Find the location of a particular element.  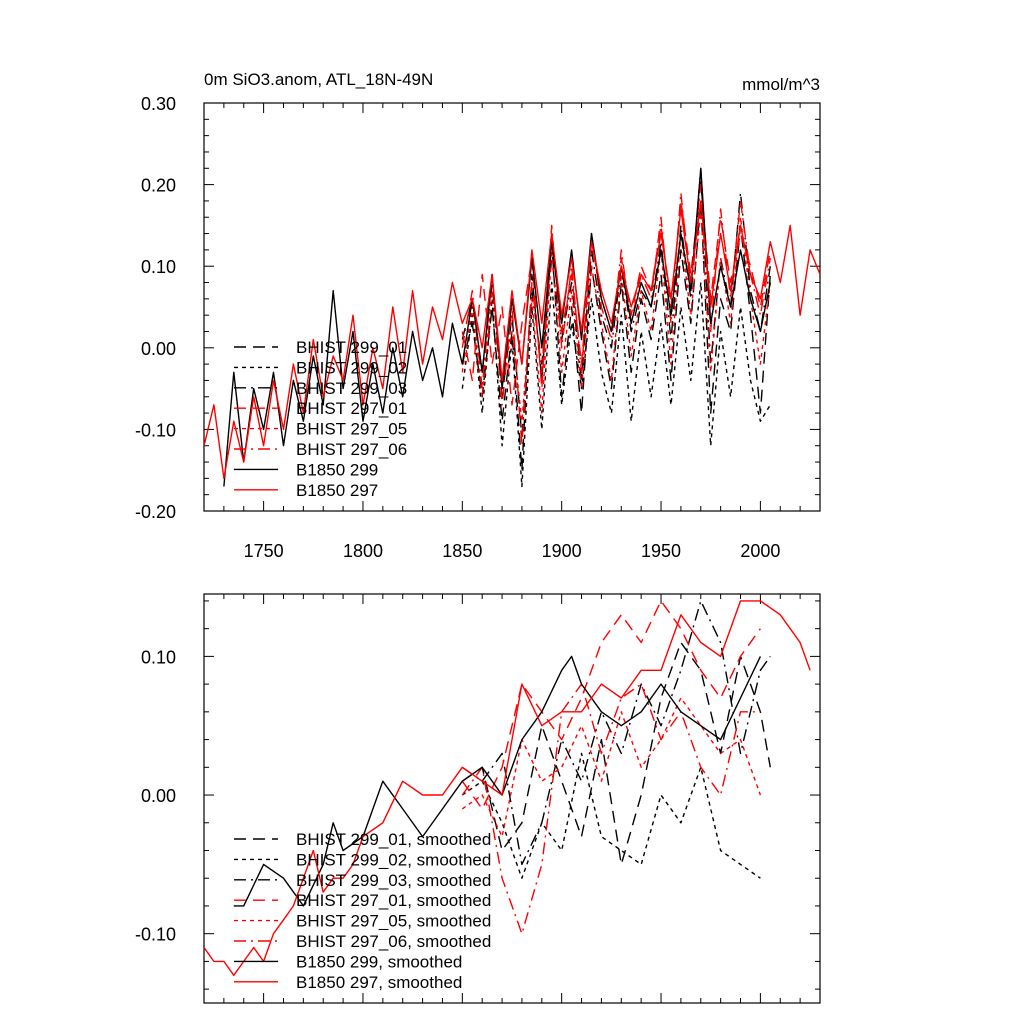

legend-label: B1850 299 is located at coordinates (337, 469).